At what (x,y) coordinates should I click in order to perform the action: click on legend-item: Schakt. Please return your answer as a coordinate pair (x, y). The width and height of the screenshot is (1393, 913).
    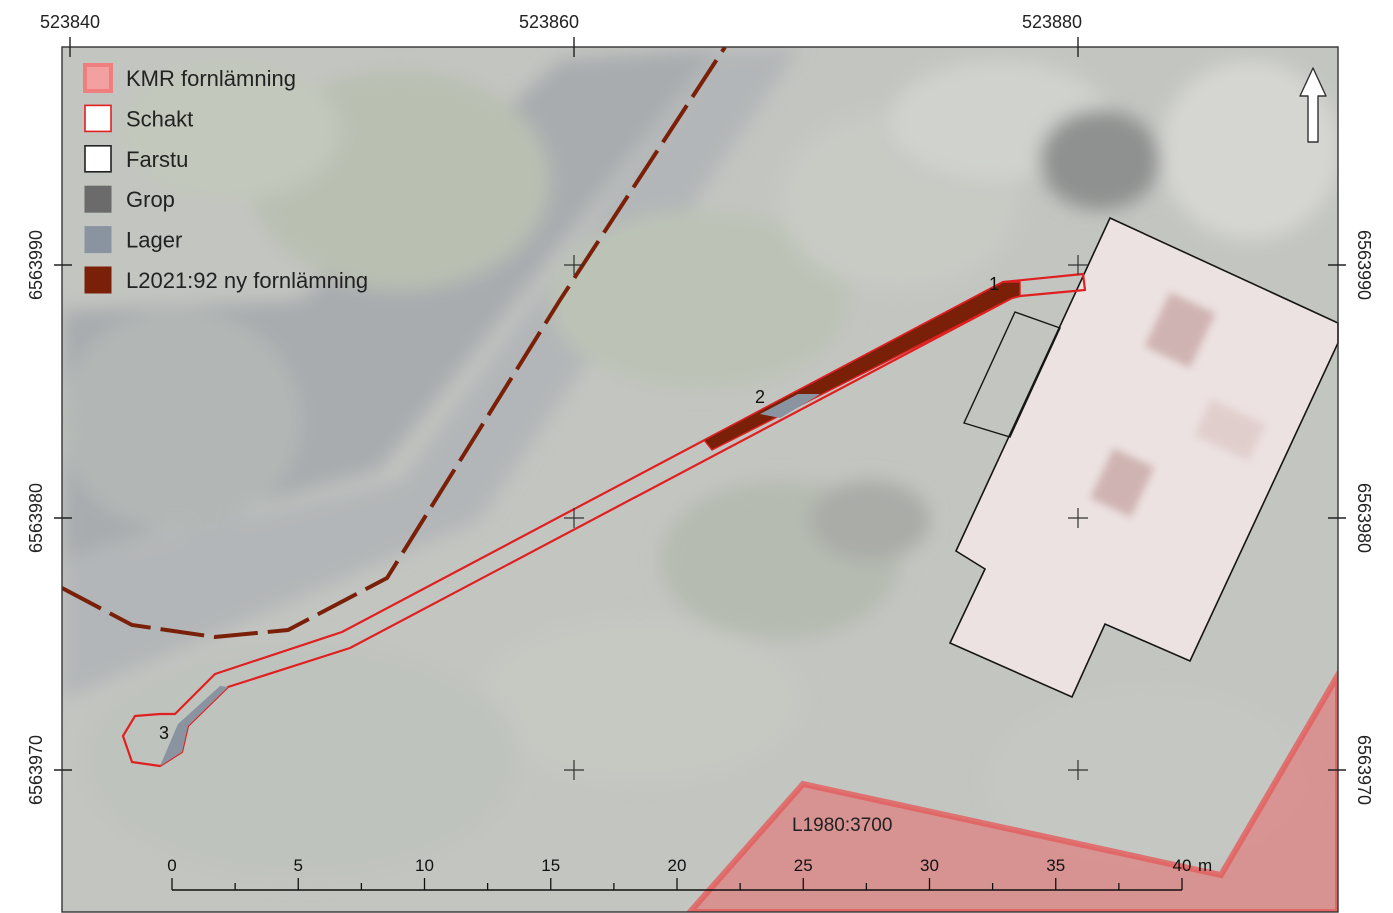
    Looking at the image, I should click on (138, 118).